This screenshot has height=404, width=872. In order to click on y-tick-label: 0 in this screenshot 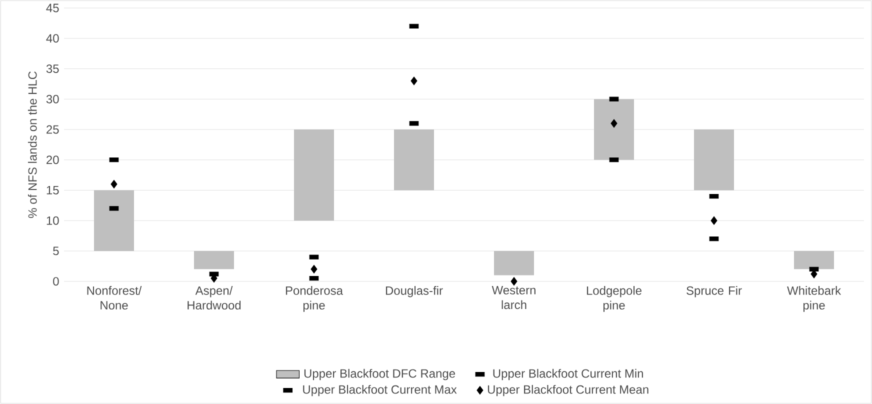, I will do `click(56, 281)`.